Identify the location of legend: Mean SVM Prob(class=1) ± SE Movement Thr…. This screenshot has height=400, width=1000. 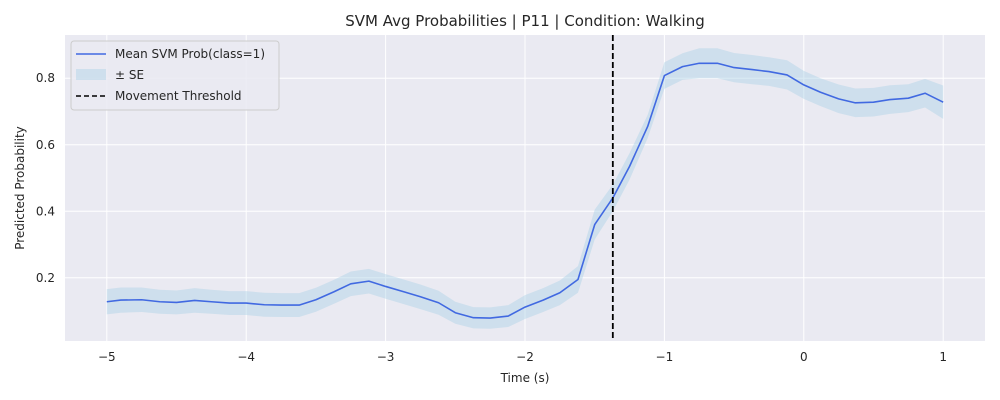
(175, 75).